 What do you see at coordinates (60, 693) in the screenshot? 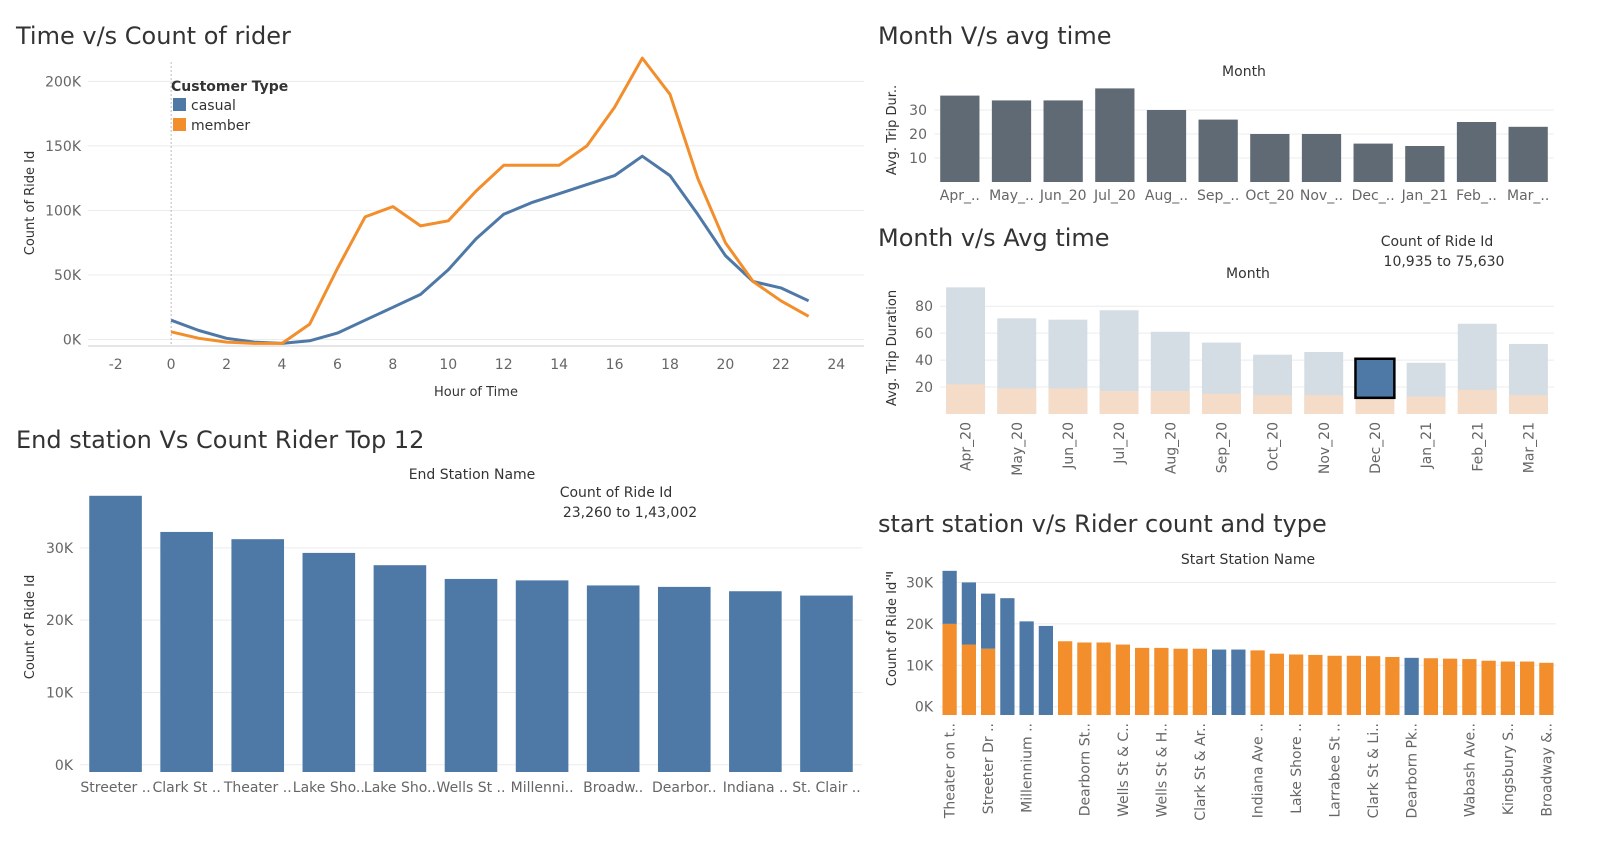
I see `end-y-tick-label: 10K` at bounding box center [60, 693].